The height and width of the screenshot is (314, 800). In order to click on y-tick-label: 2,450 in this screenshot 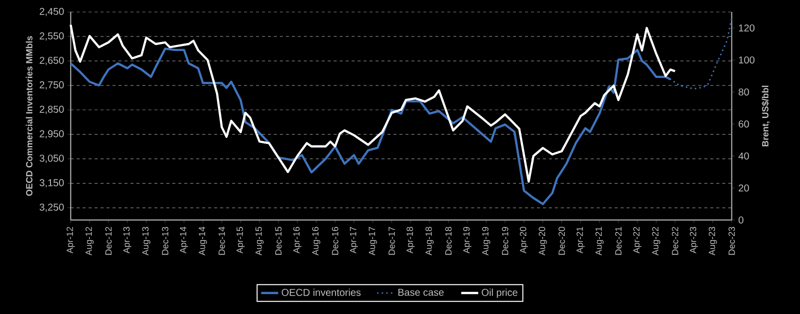, I will do `click(52, 12)`.